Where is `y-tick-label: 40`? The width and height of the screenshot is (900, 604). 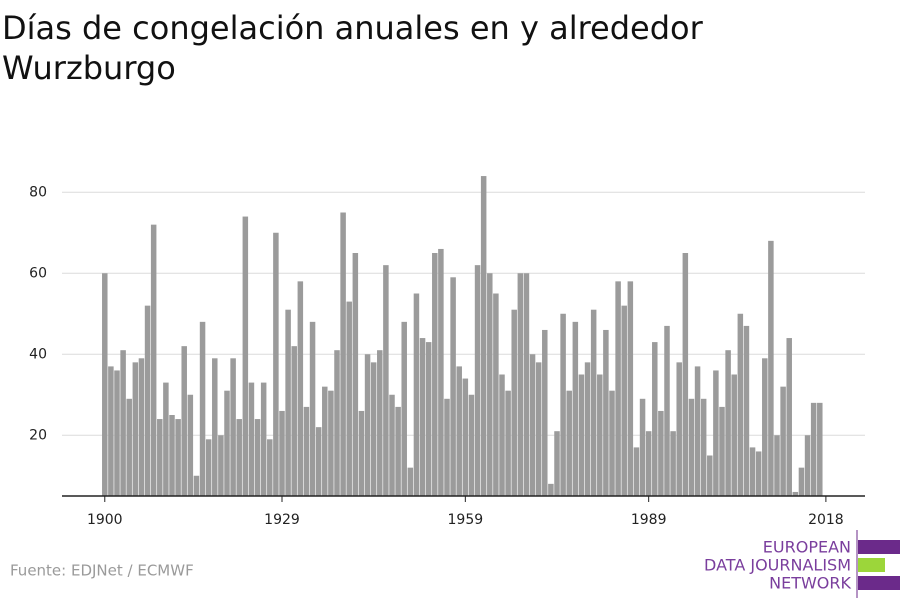 y-tick-label: 40 is located at coordinates (38, 354).